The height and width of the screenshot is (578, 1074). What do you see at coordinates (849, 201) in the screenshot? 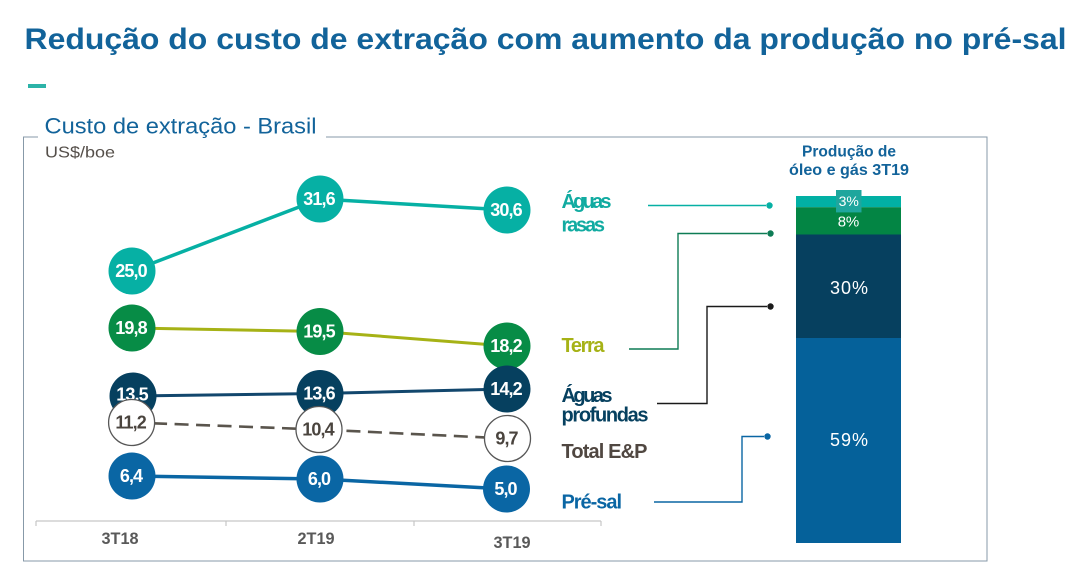
I see `svg-text: 3%` at bounding box center [849, 201].